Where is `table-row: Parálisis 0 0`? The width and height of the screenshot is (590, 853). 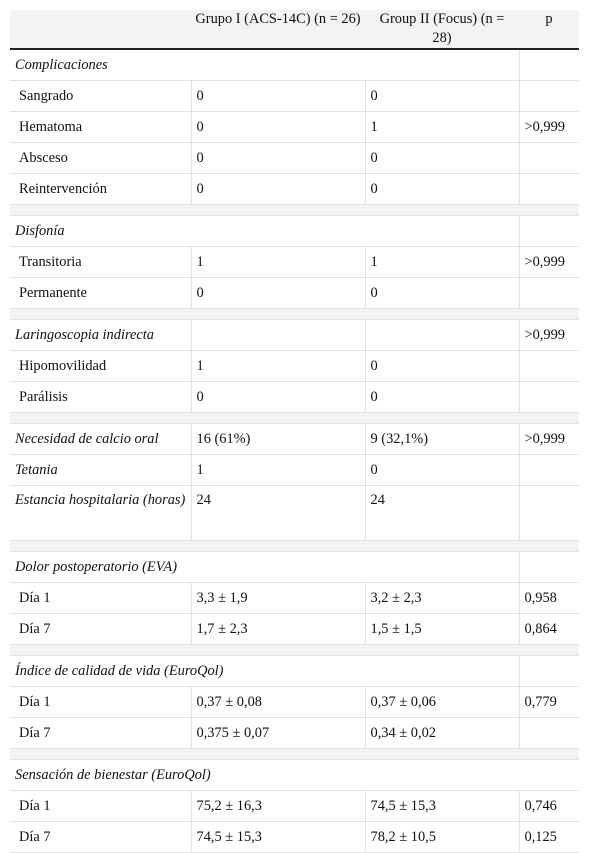 table-row: Parálisis 0 0 is located at coordinates (294, 397).